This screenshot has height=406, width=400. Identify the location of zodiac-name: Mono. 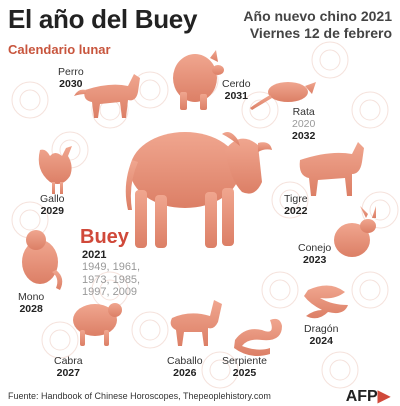
(31, 297).